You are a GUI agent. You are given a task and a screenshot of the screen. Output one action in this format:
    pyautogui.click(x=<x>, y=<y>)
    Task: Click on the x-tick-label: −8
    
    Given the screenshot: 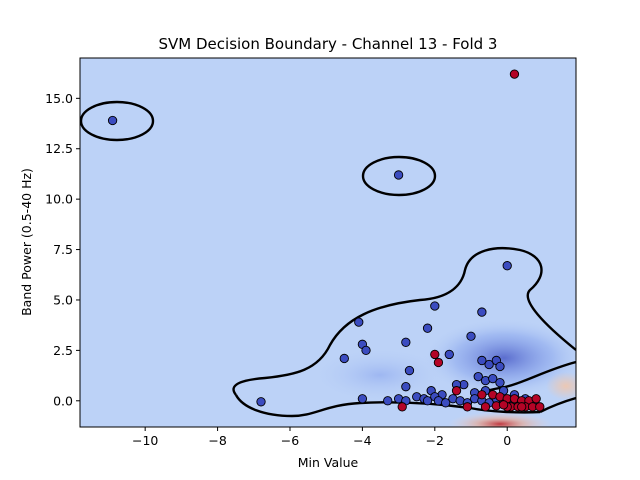 What is the action you would take?
    pyautogui.click(x=217, y=440)
    